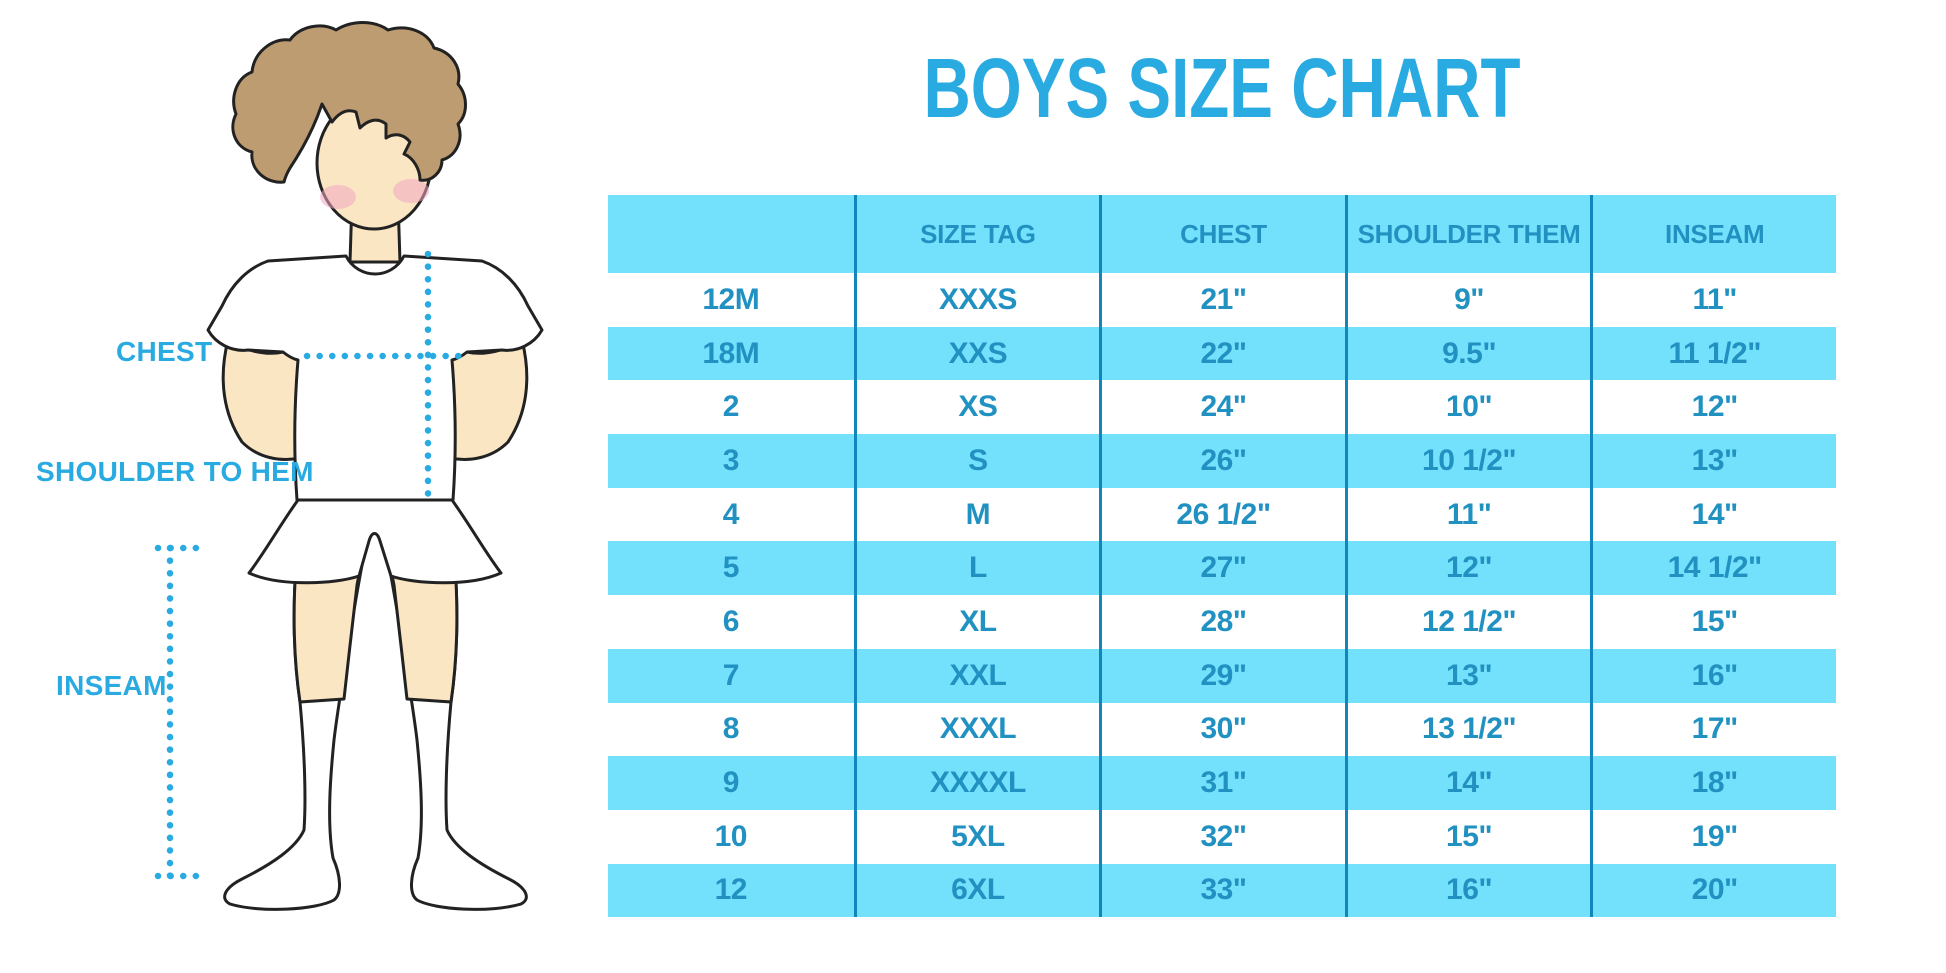 This screenshot has width=1946, height=973. What do you see at coordinates (1467, 461) in the screenshot?
I see `table-cell: 10 1/2"` at bounding box center [1467, 461].